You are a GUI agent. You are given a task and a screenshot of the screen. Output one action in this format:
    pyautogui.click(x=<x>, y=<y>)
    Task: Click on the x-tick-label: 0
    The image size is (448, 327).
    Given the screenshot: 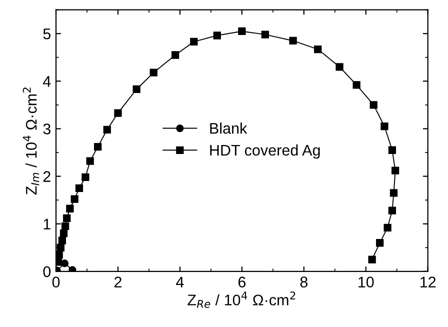 What is the action you would take?
    pyautogui.click(x=56, y=282)
    